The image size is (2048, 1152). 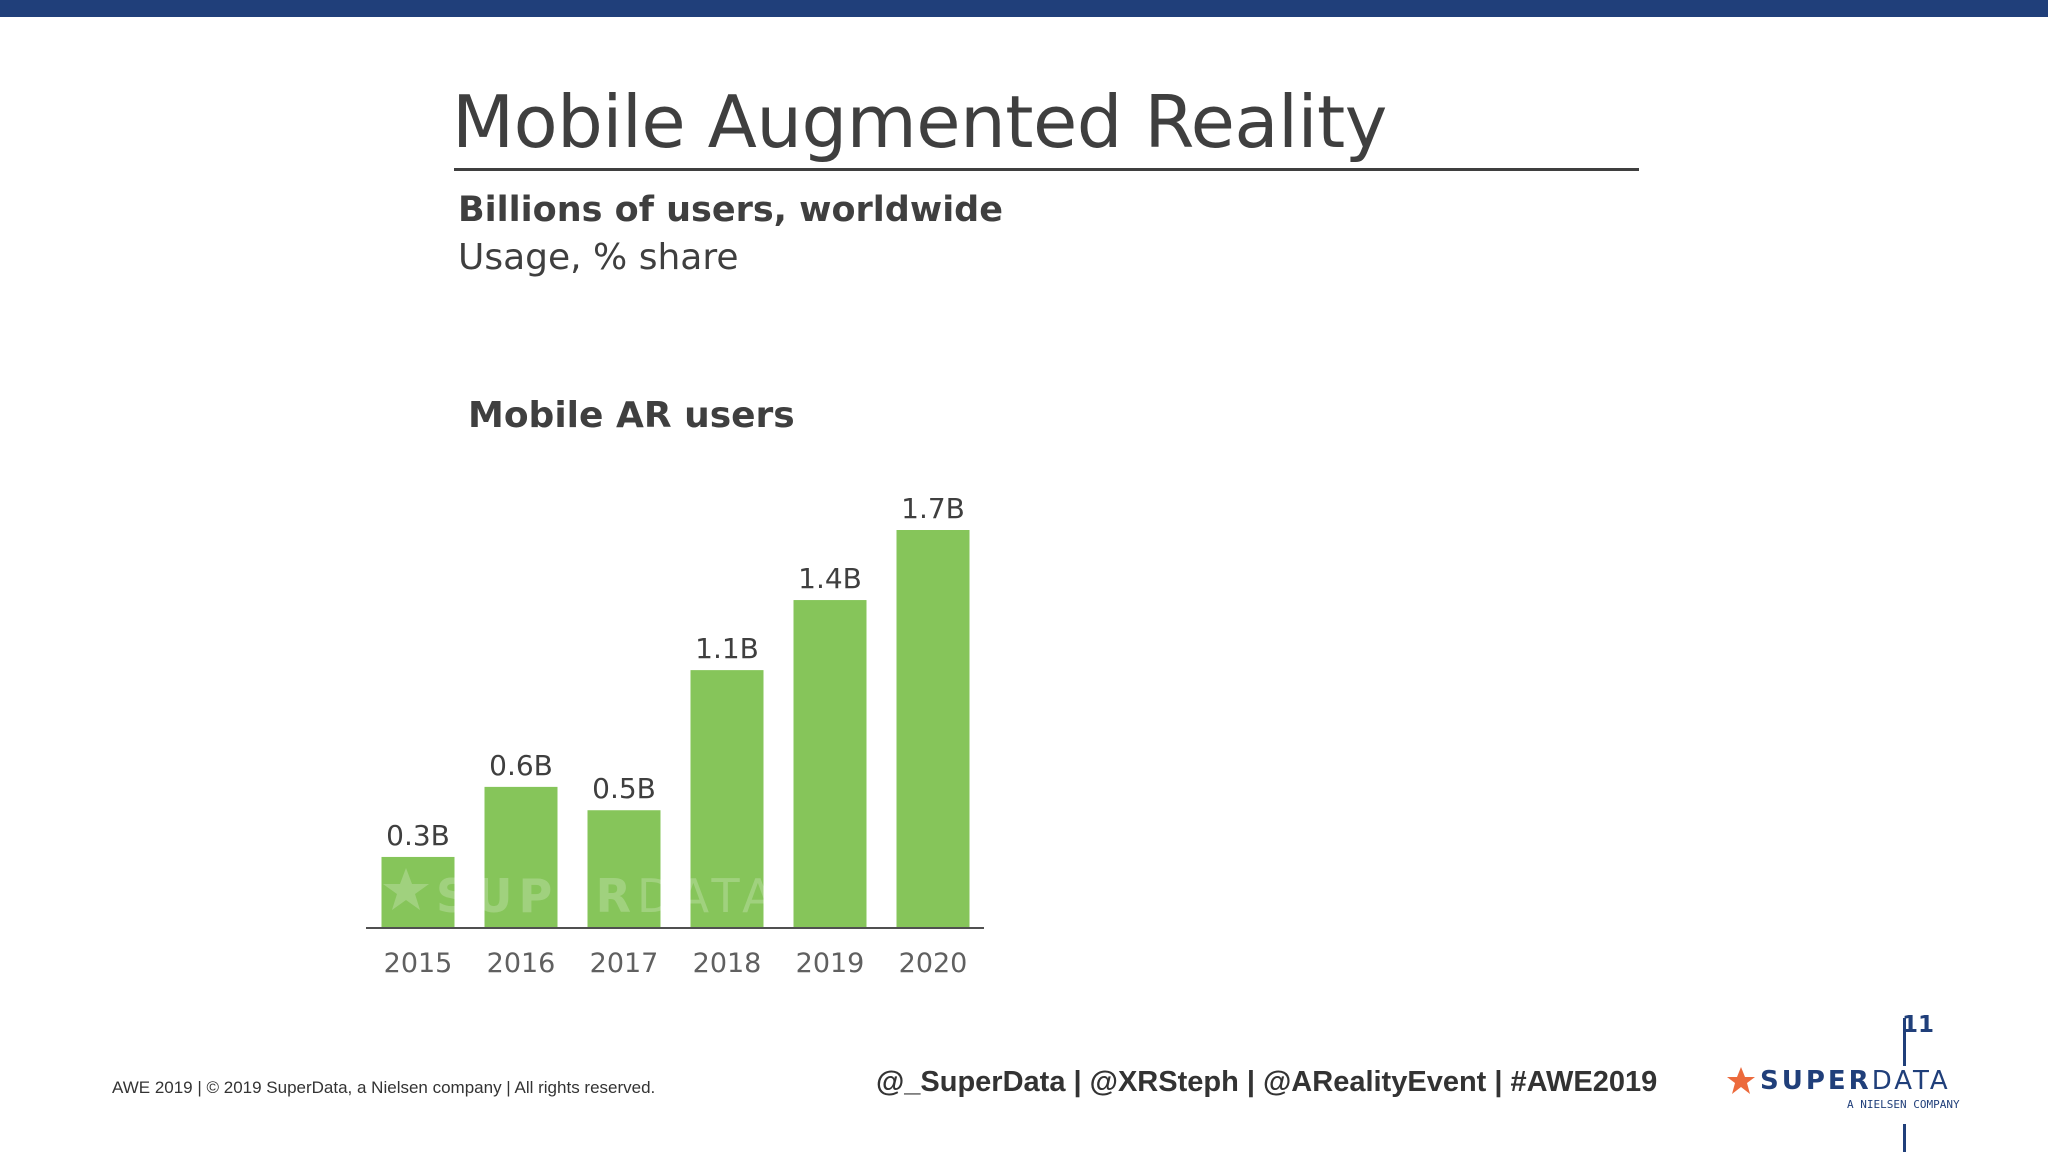 What do you see at coordinates (624, 868) in the screenshot?
I see `bar-2017` at bounding box center [624, 868].